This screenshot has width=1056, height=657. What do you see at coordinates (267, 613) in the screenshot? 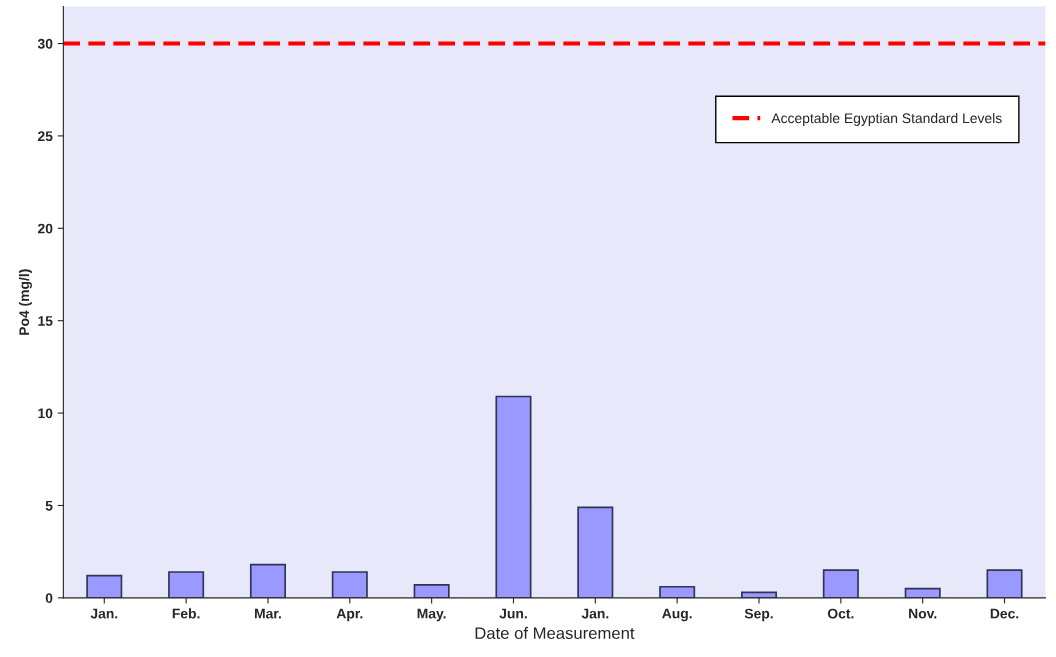
I see `x-tick-label: Mar.` at bounding box center [267, 613].